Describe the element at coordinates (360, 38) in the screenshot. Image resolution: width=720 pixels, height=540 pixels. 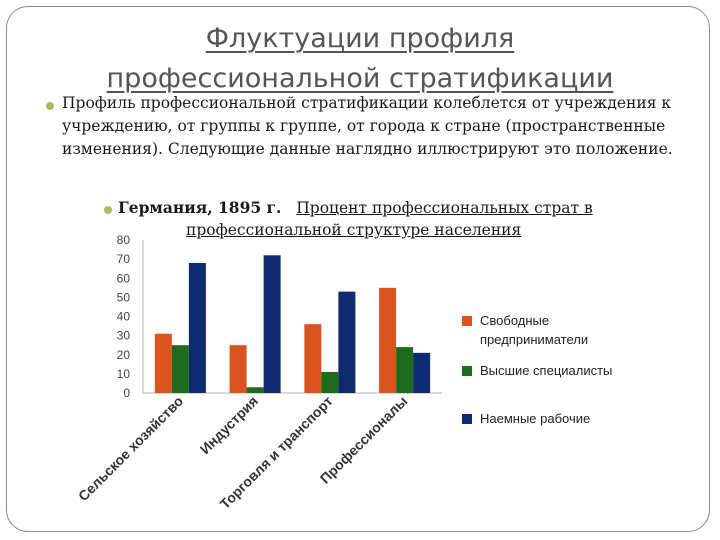
I see `slide-title-line1: Флуктуации профиля` at that location.